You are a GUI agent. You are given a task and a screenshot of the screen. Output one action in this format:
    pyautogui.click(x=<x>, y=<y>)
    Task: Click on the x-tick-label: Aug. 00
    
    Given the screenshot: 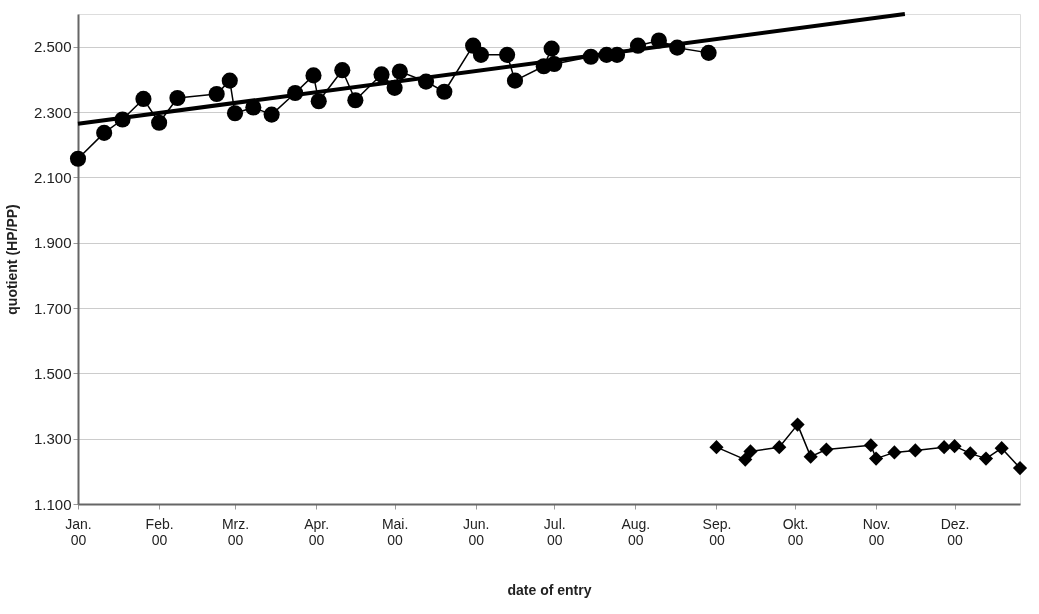 What is the action you would take?
    pyautogui.click(x=636, y=531)
    